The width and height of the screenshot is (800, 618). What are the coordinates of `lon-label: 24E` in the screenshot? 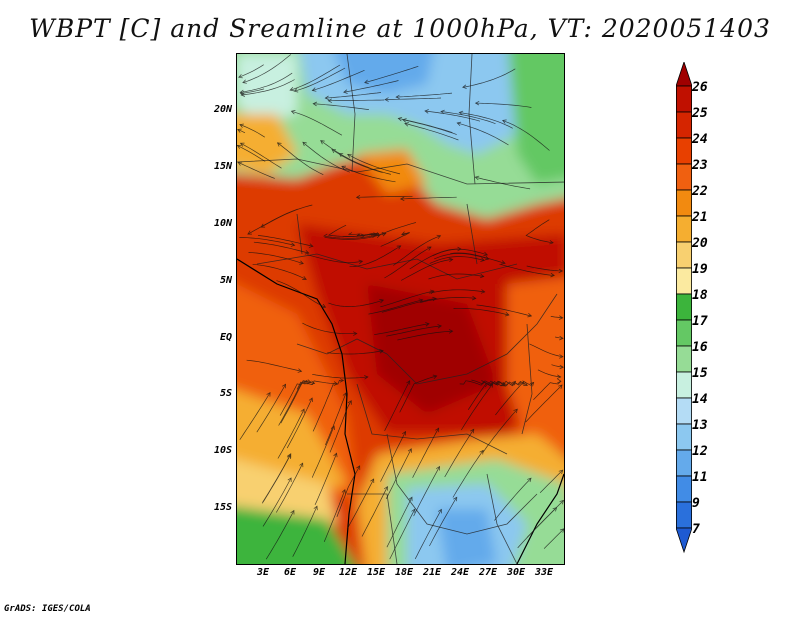 It's located at (460, 572).